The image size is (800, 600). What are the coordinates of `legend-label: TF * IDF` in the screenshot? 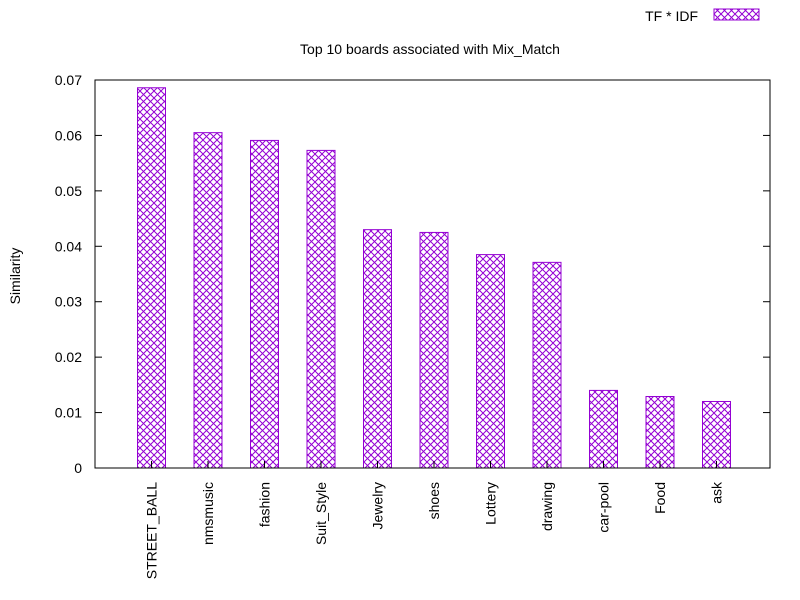 It's located at (671, 16).